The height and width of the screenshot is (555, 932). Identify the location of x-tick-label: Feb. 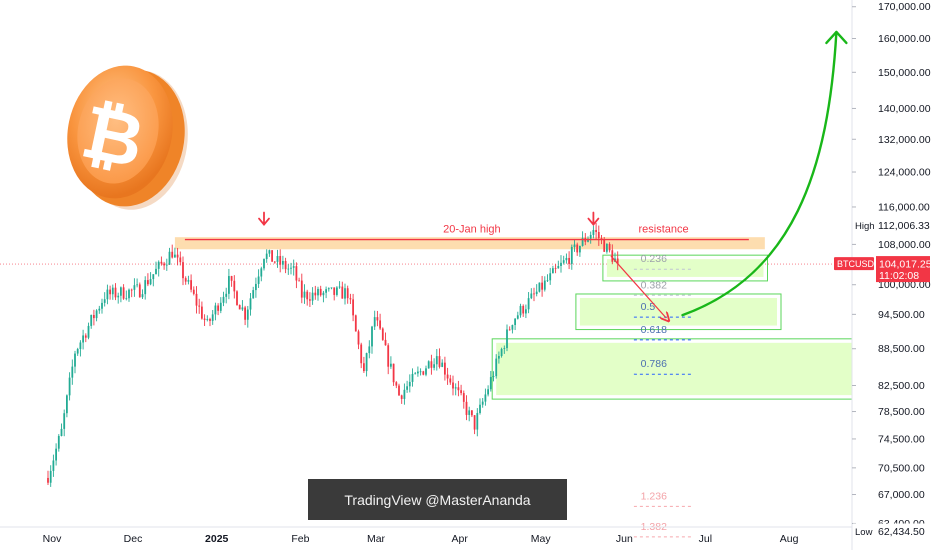
(300, 539).